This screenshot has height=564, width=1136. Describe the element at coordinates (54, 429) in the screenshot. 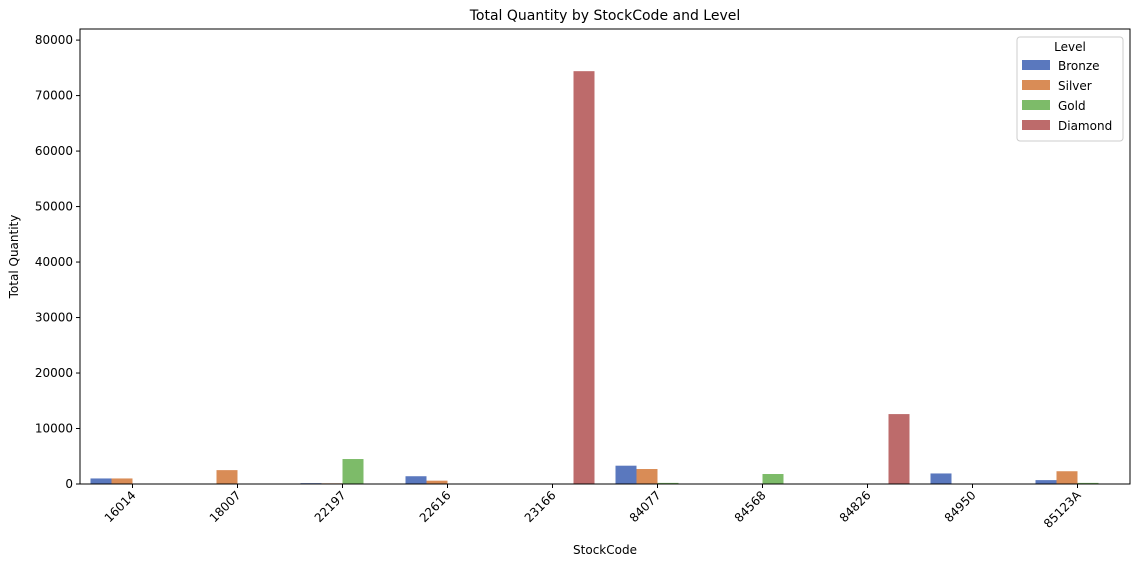

I see `y-tick-label: 10000` at that location.